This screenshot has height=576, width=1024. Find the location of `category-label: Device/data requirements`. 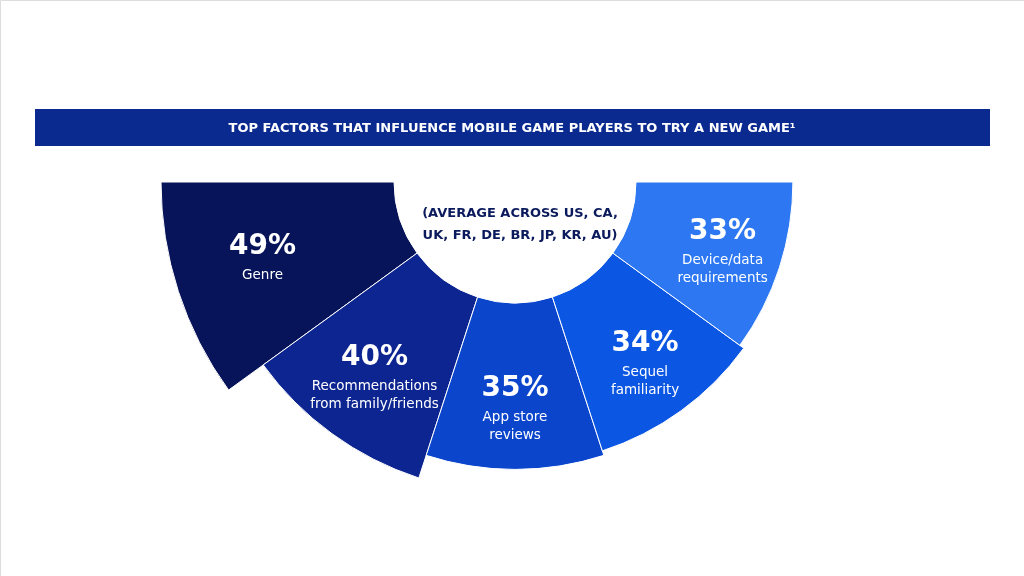

category-label: Device/data requirements is located at coordinates (722, 268).